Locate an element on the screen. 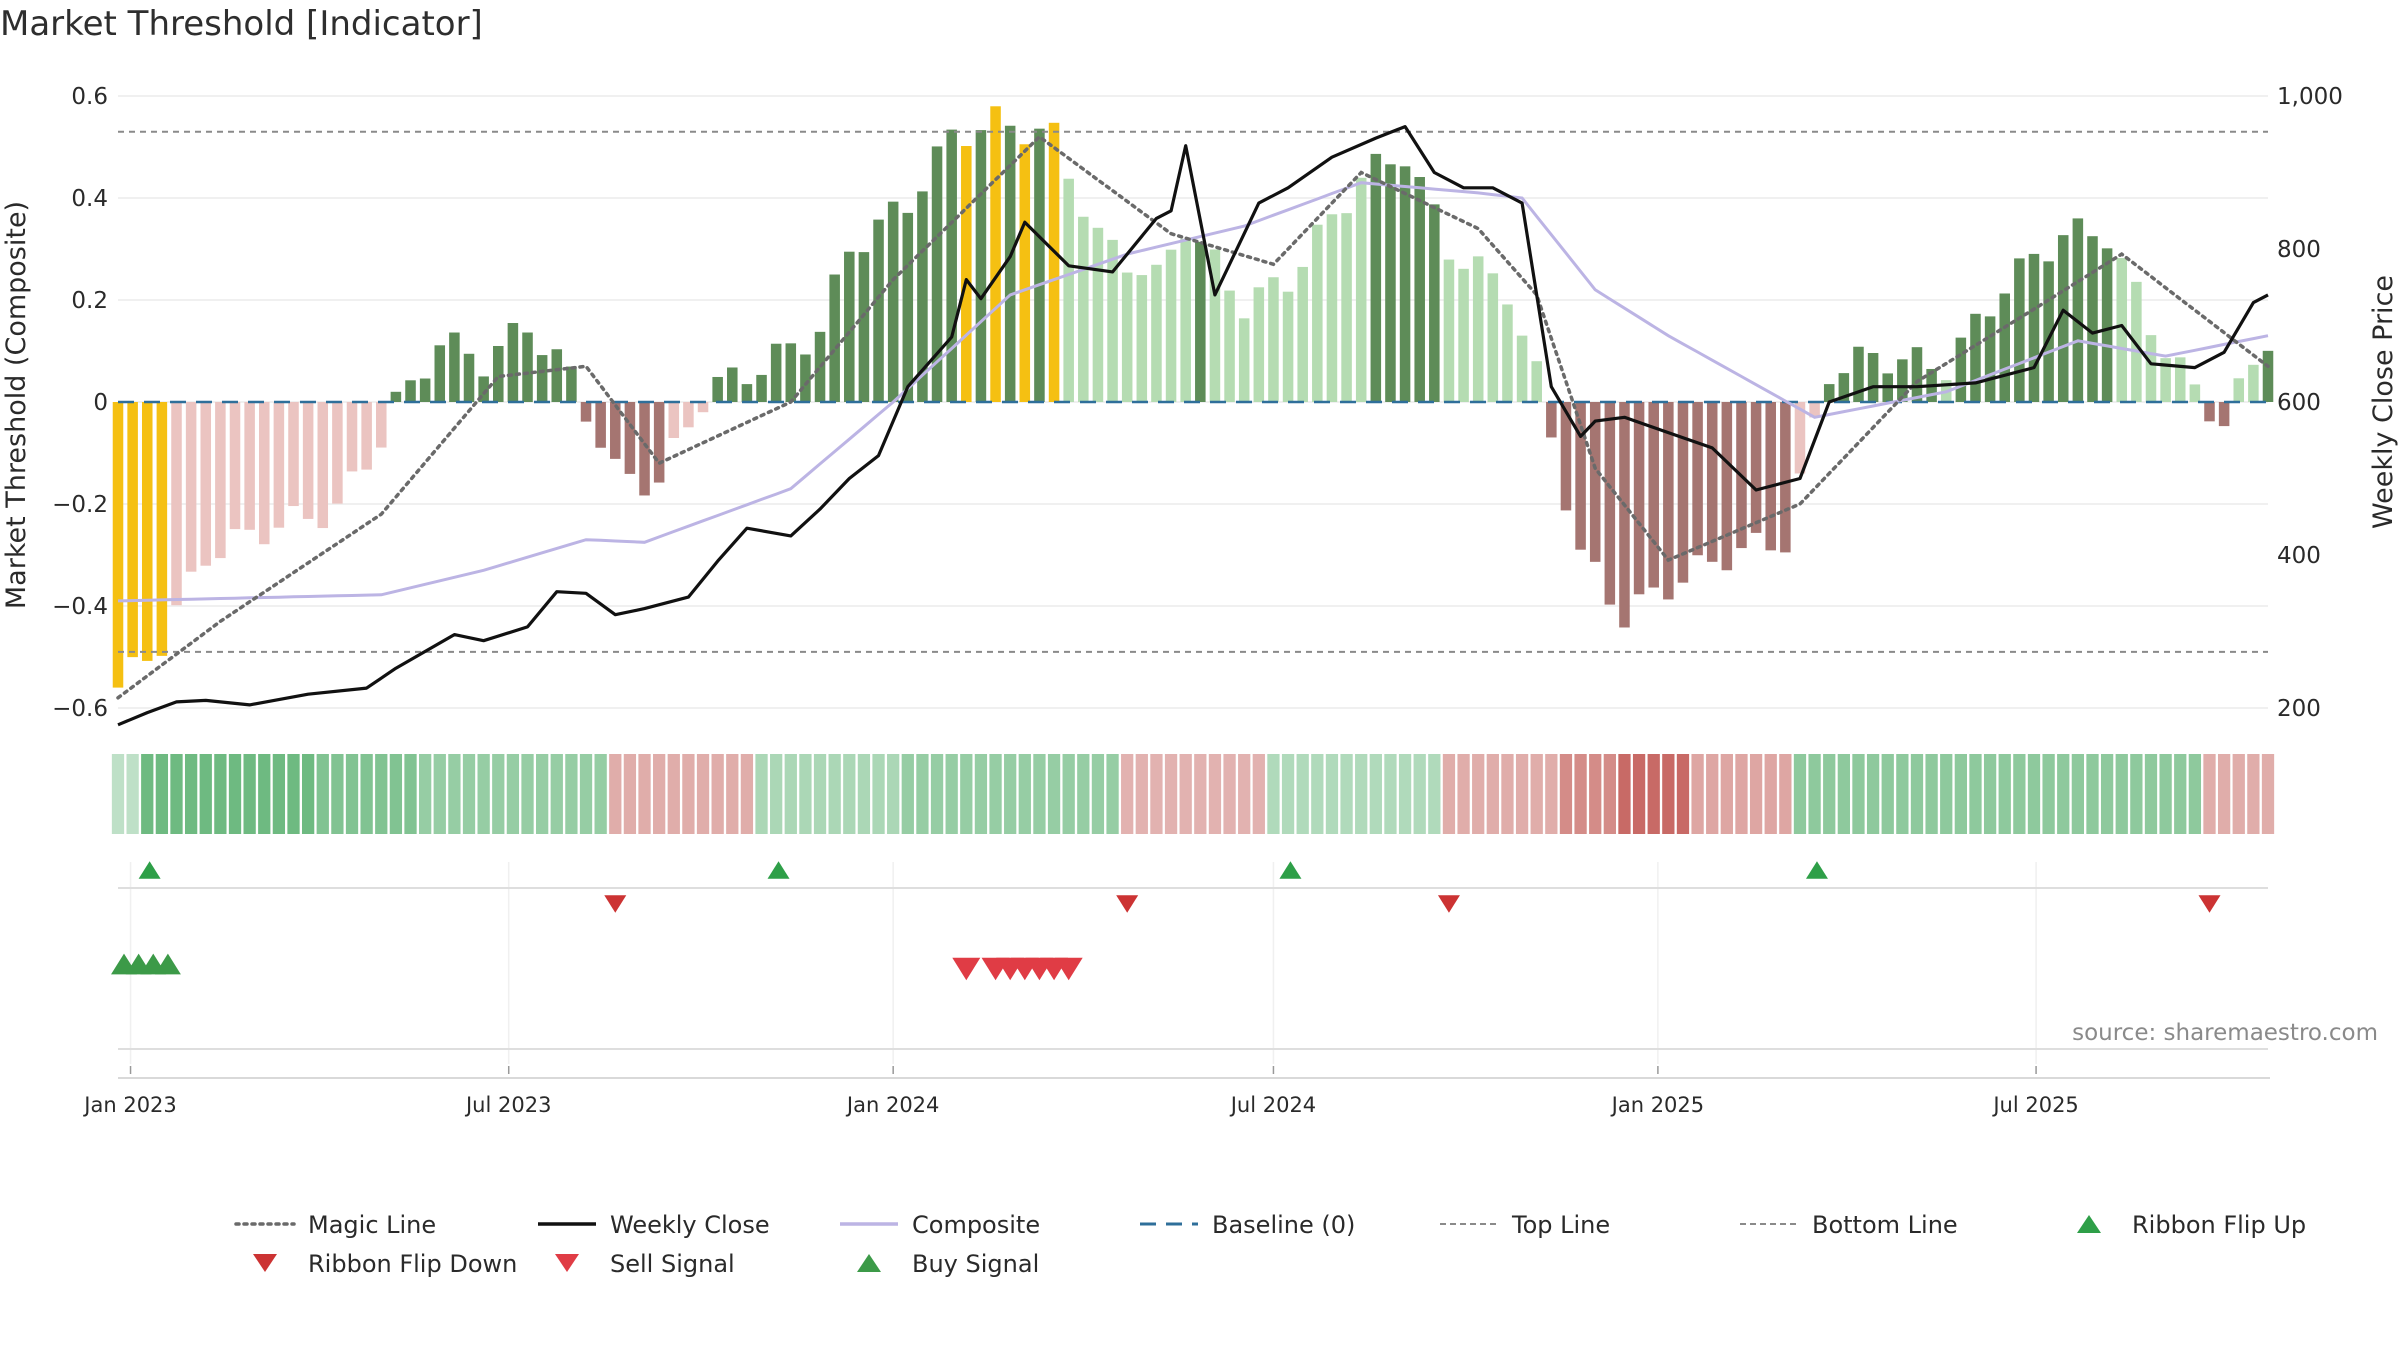 The width and height of the screenshot is (2400, 1350). legend-item: Ribbon Flip Down is located at coordinates (385, 1264).